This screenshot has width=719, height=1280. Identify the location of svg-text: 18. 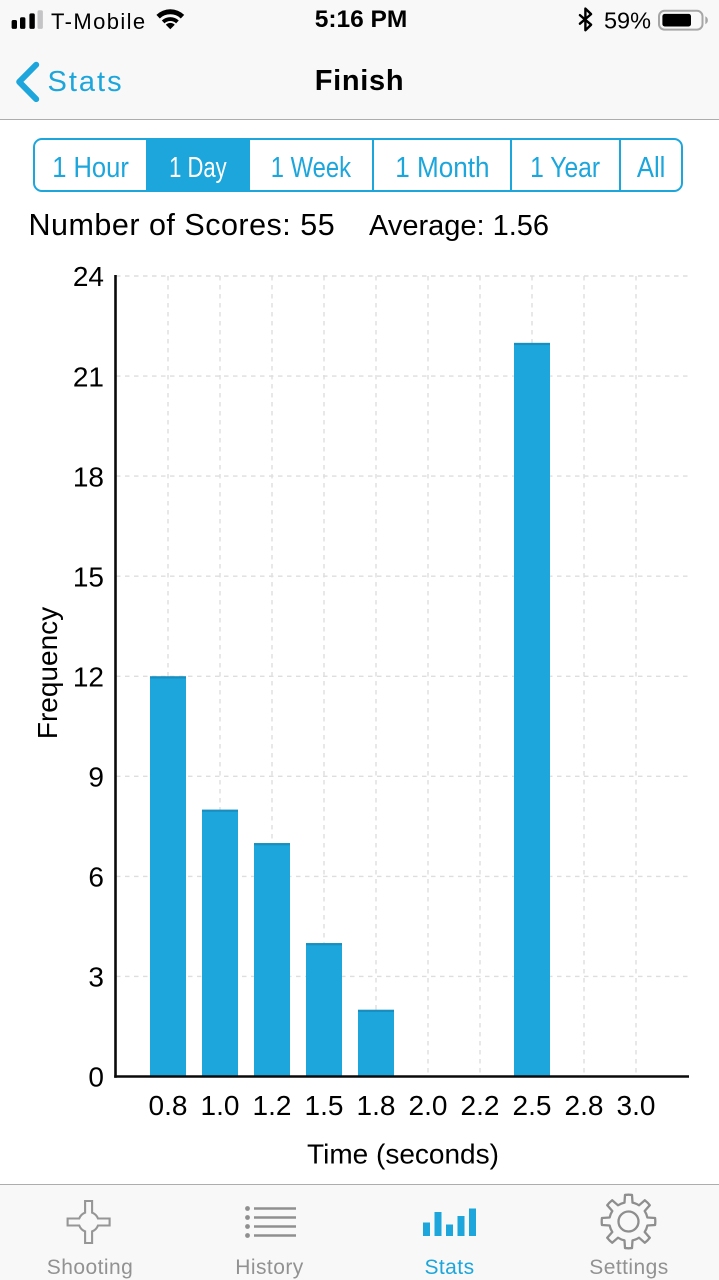
(88, 476).